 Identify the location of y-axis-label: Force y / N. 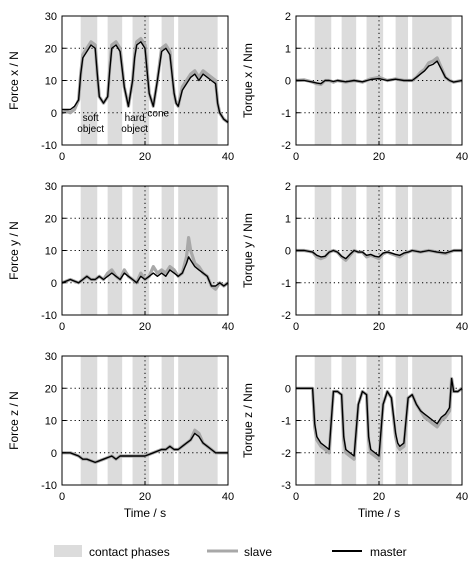
(14, 250).